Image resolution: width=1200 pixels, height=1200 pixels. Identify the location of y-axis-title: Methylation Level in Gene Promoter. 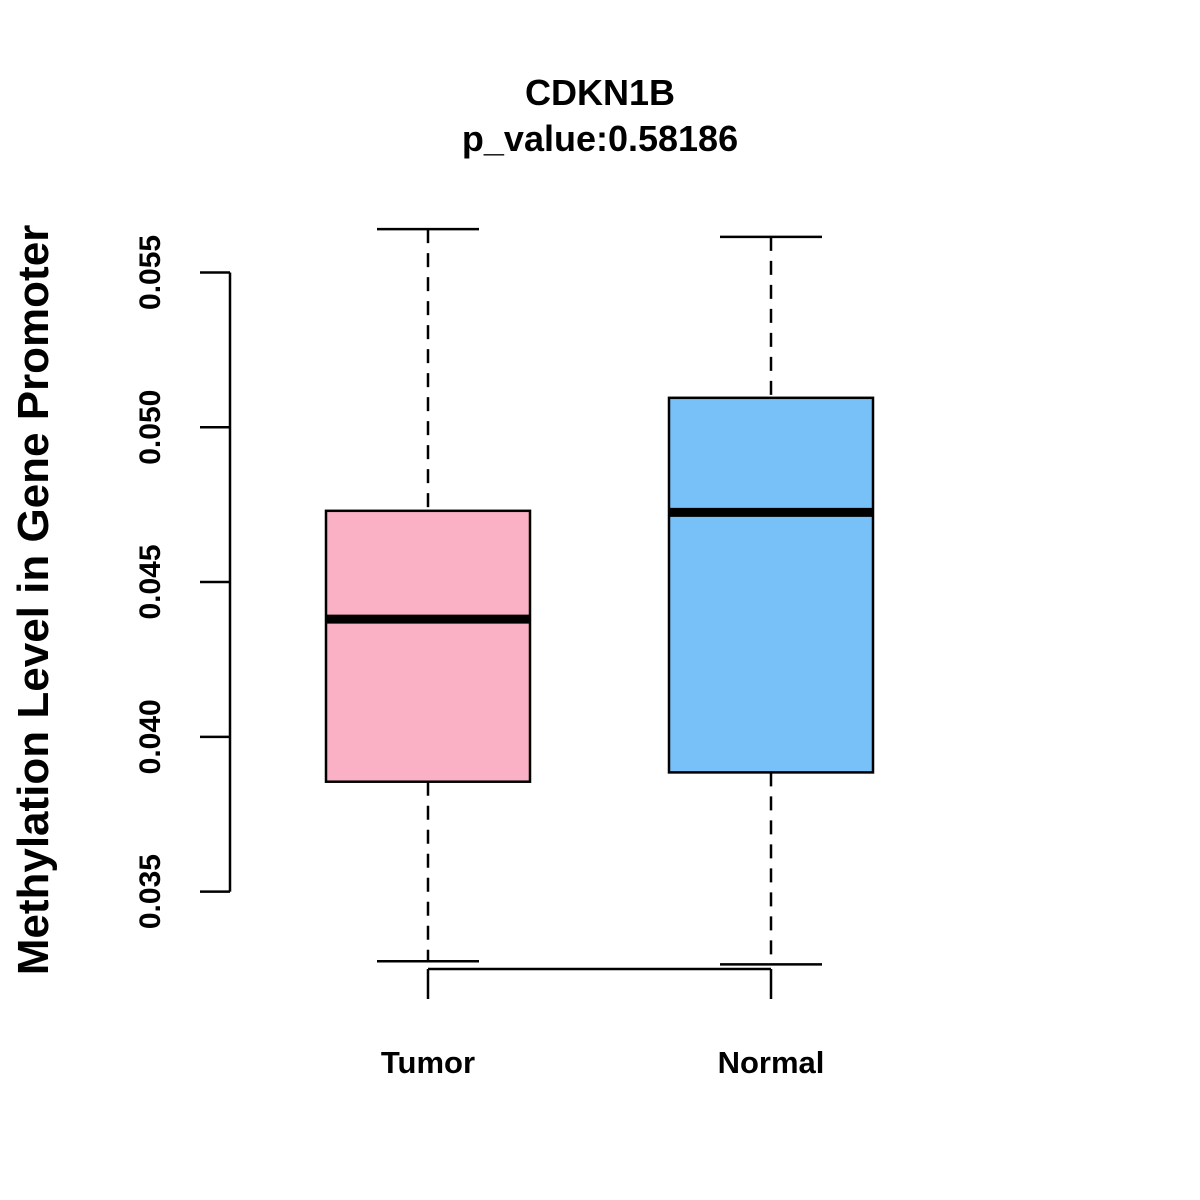
(33, 600).